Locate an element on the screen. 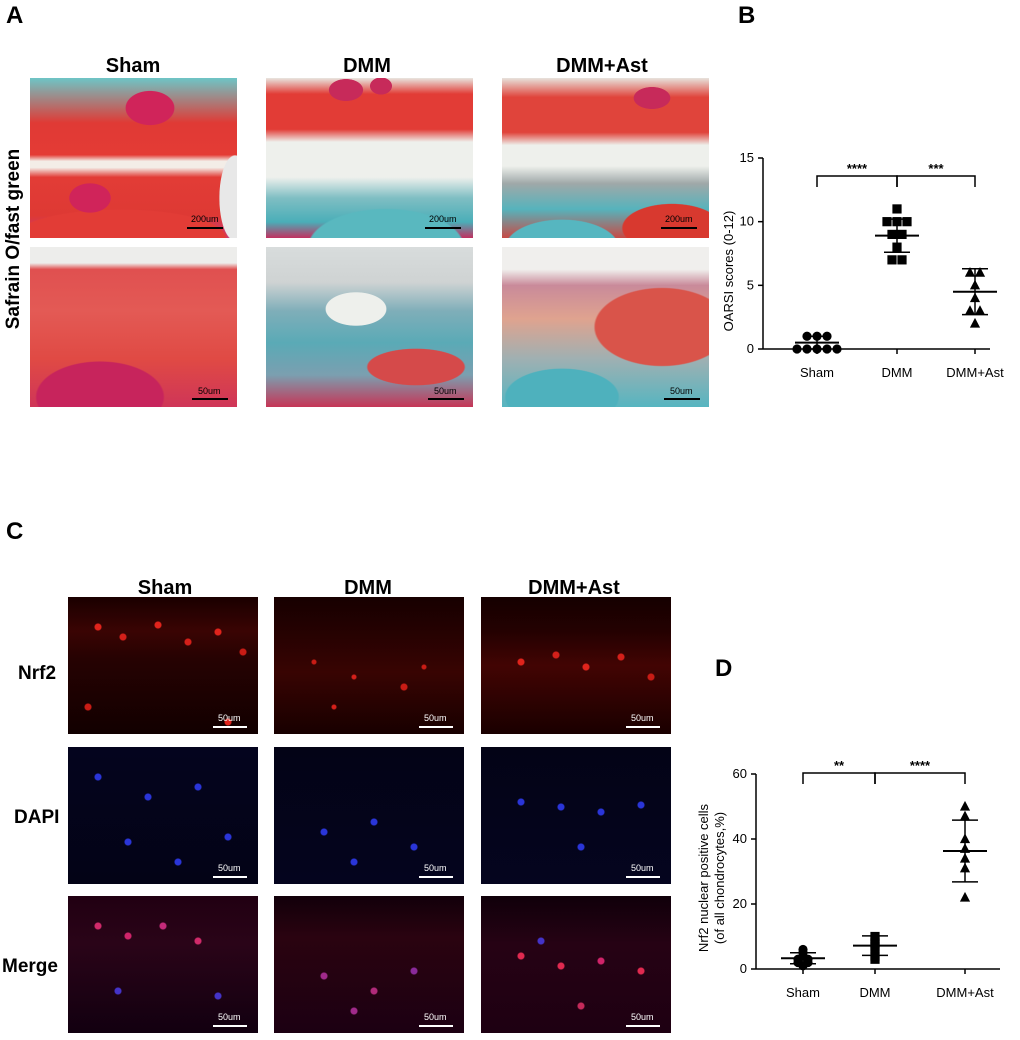  scale-dapi-sham: 50um is located at coordinates (229, 868).